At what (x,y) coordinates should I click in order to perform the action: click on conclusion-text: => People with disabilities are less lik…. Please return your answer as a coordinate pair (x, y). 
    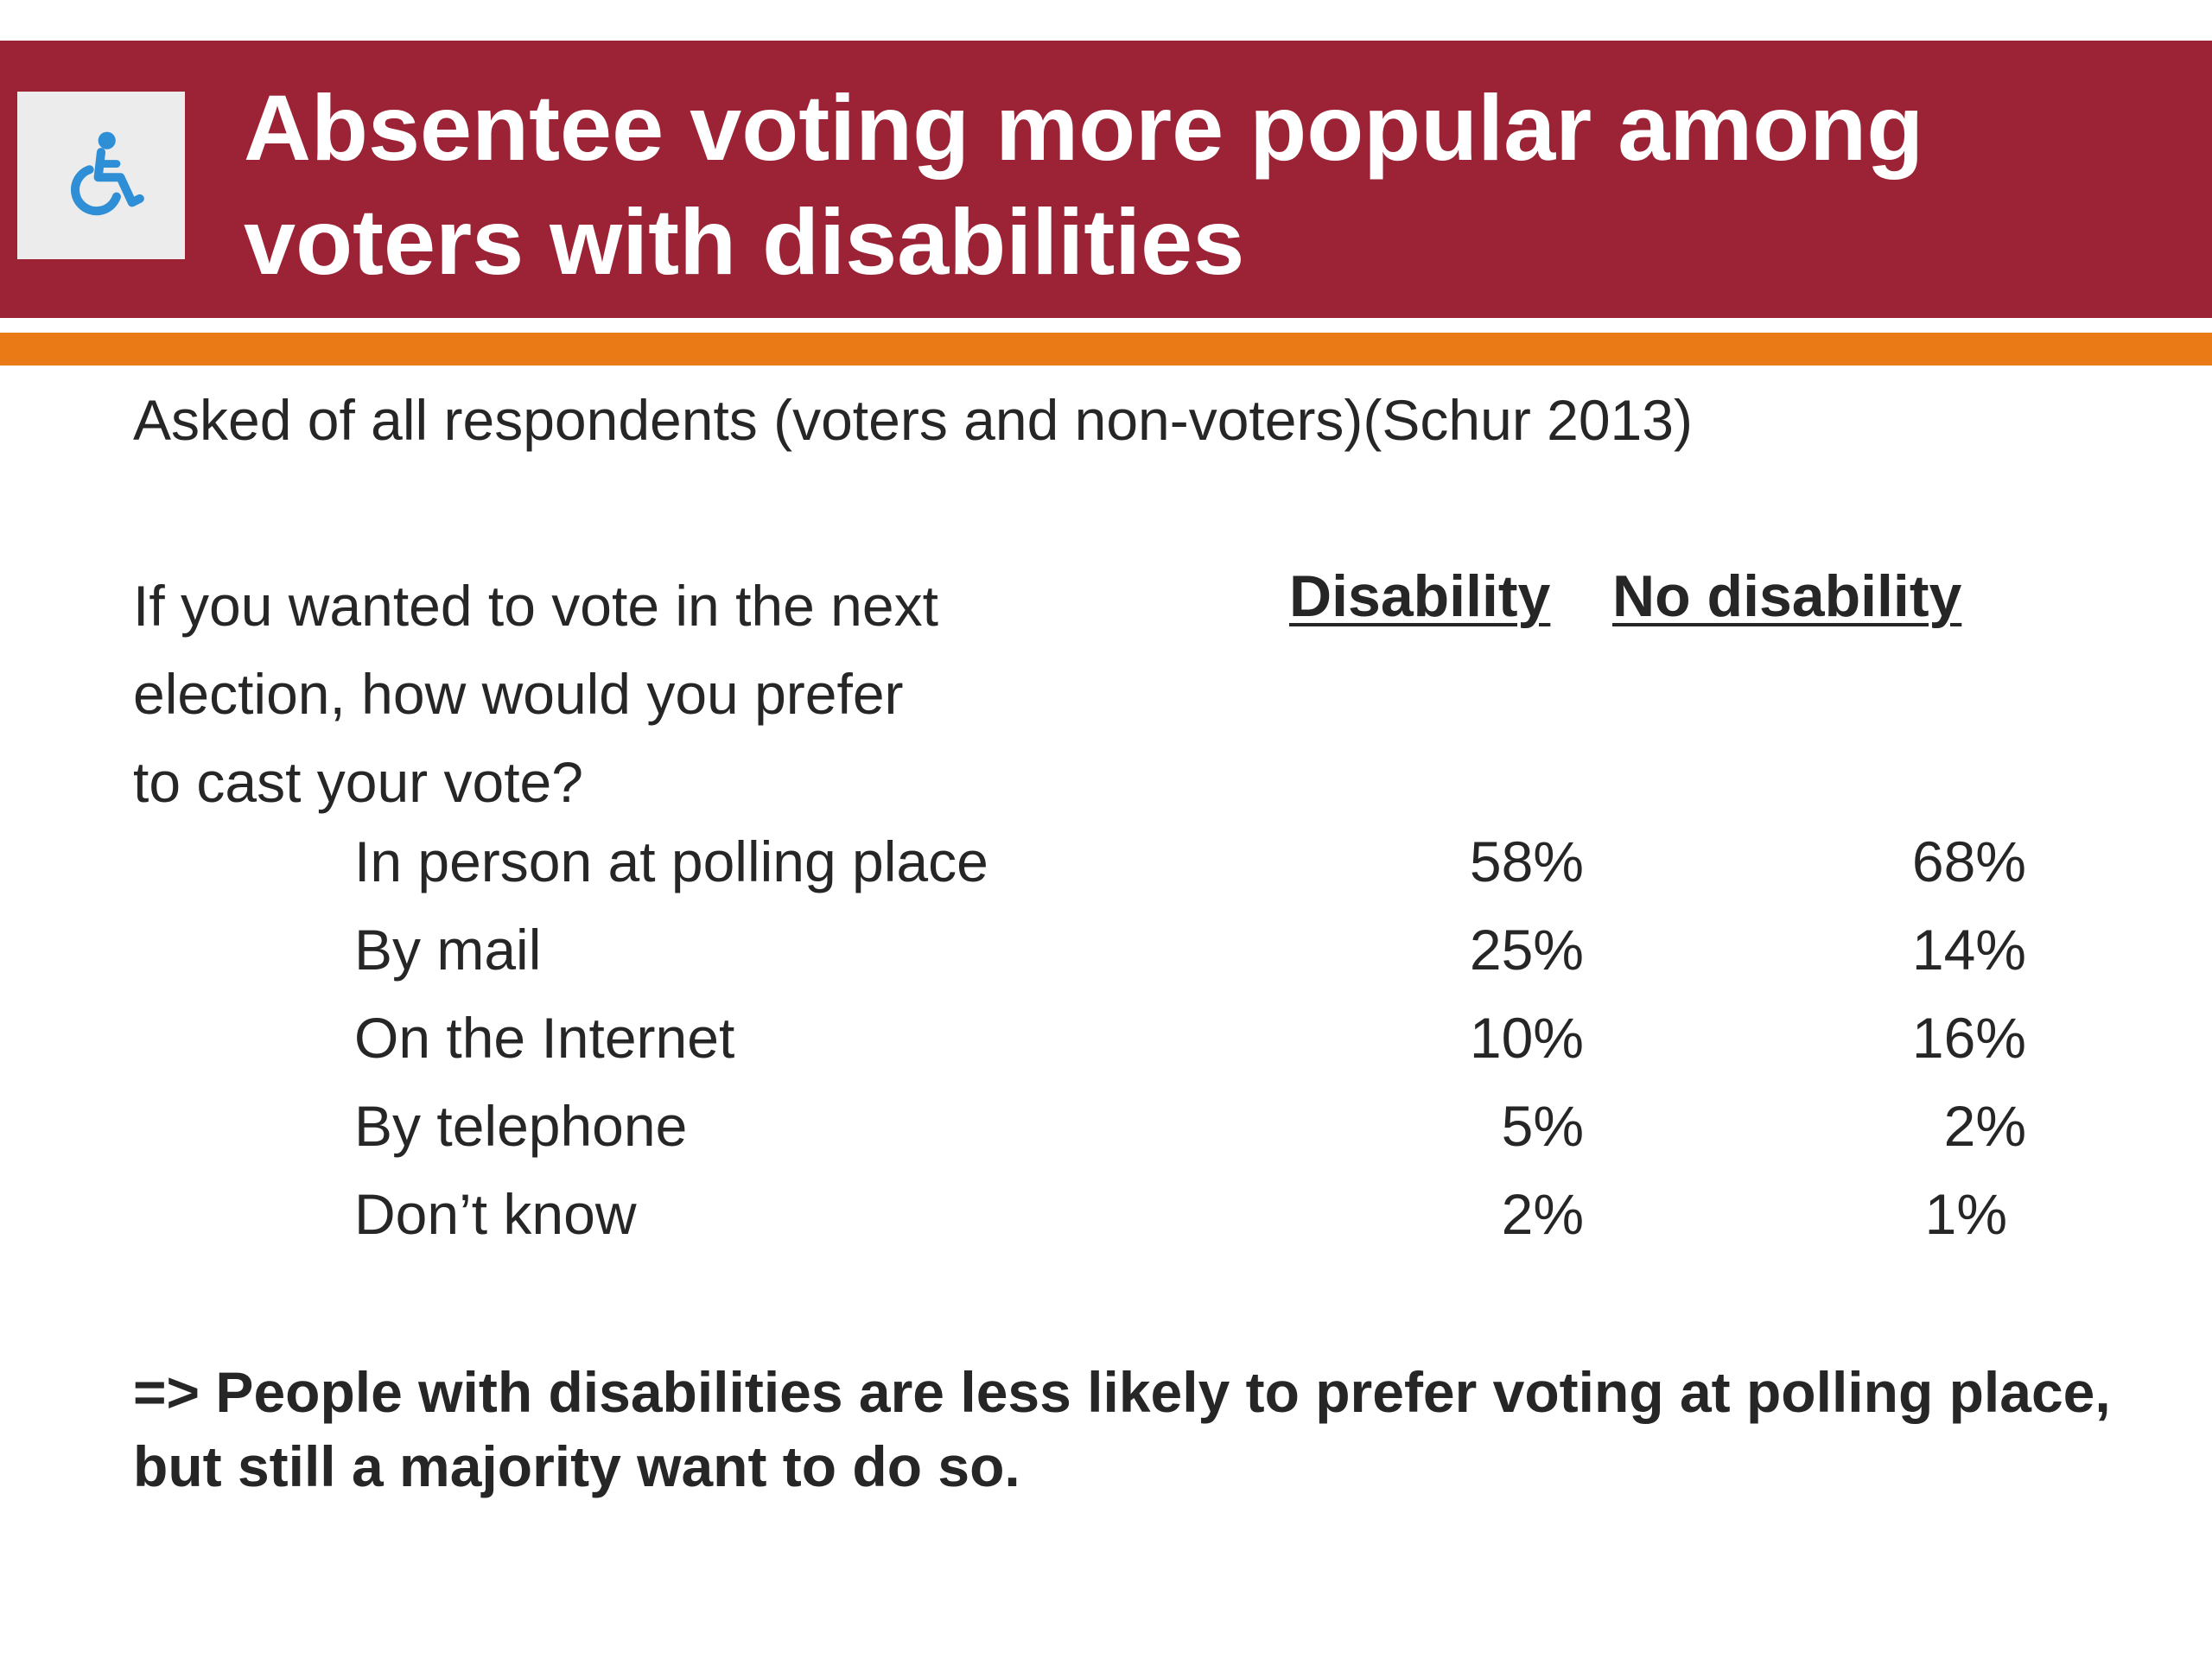
    Looking at the image, I should click on (1122, 1429).